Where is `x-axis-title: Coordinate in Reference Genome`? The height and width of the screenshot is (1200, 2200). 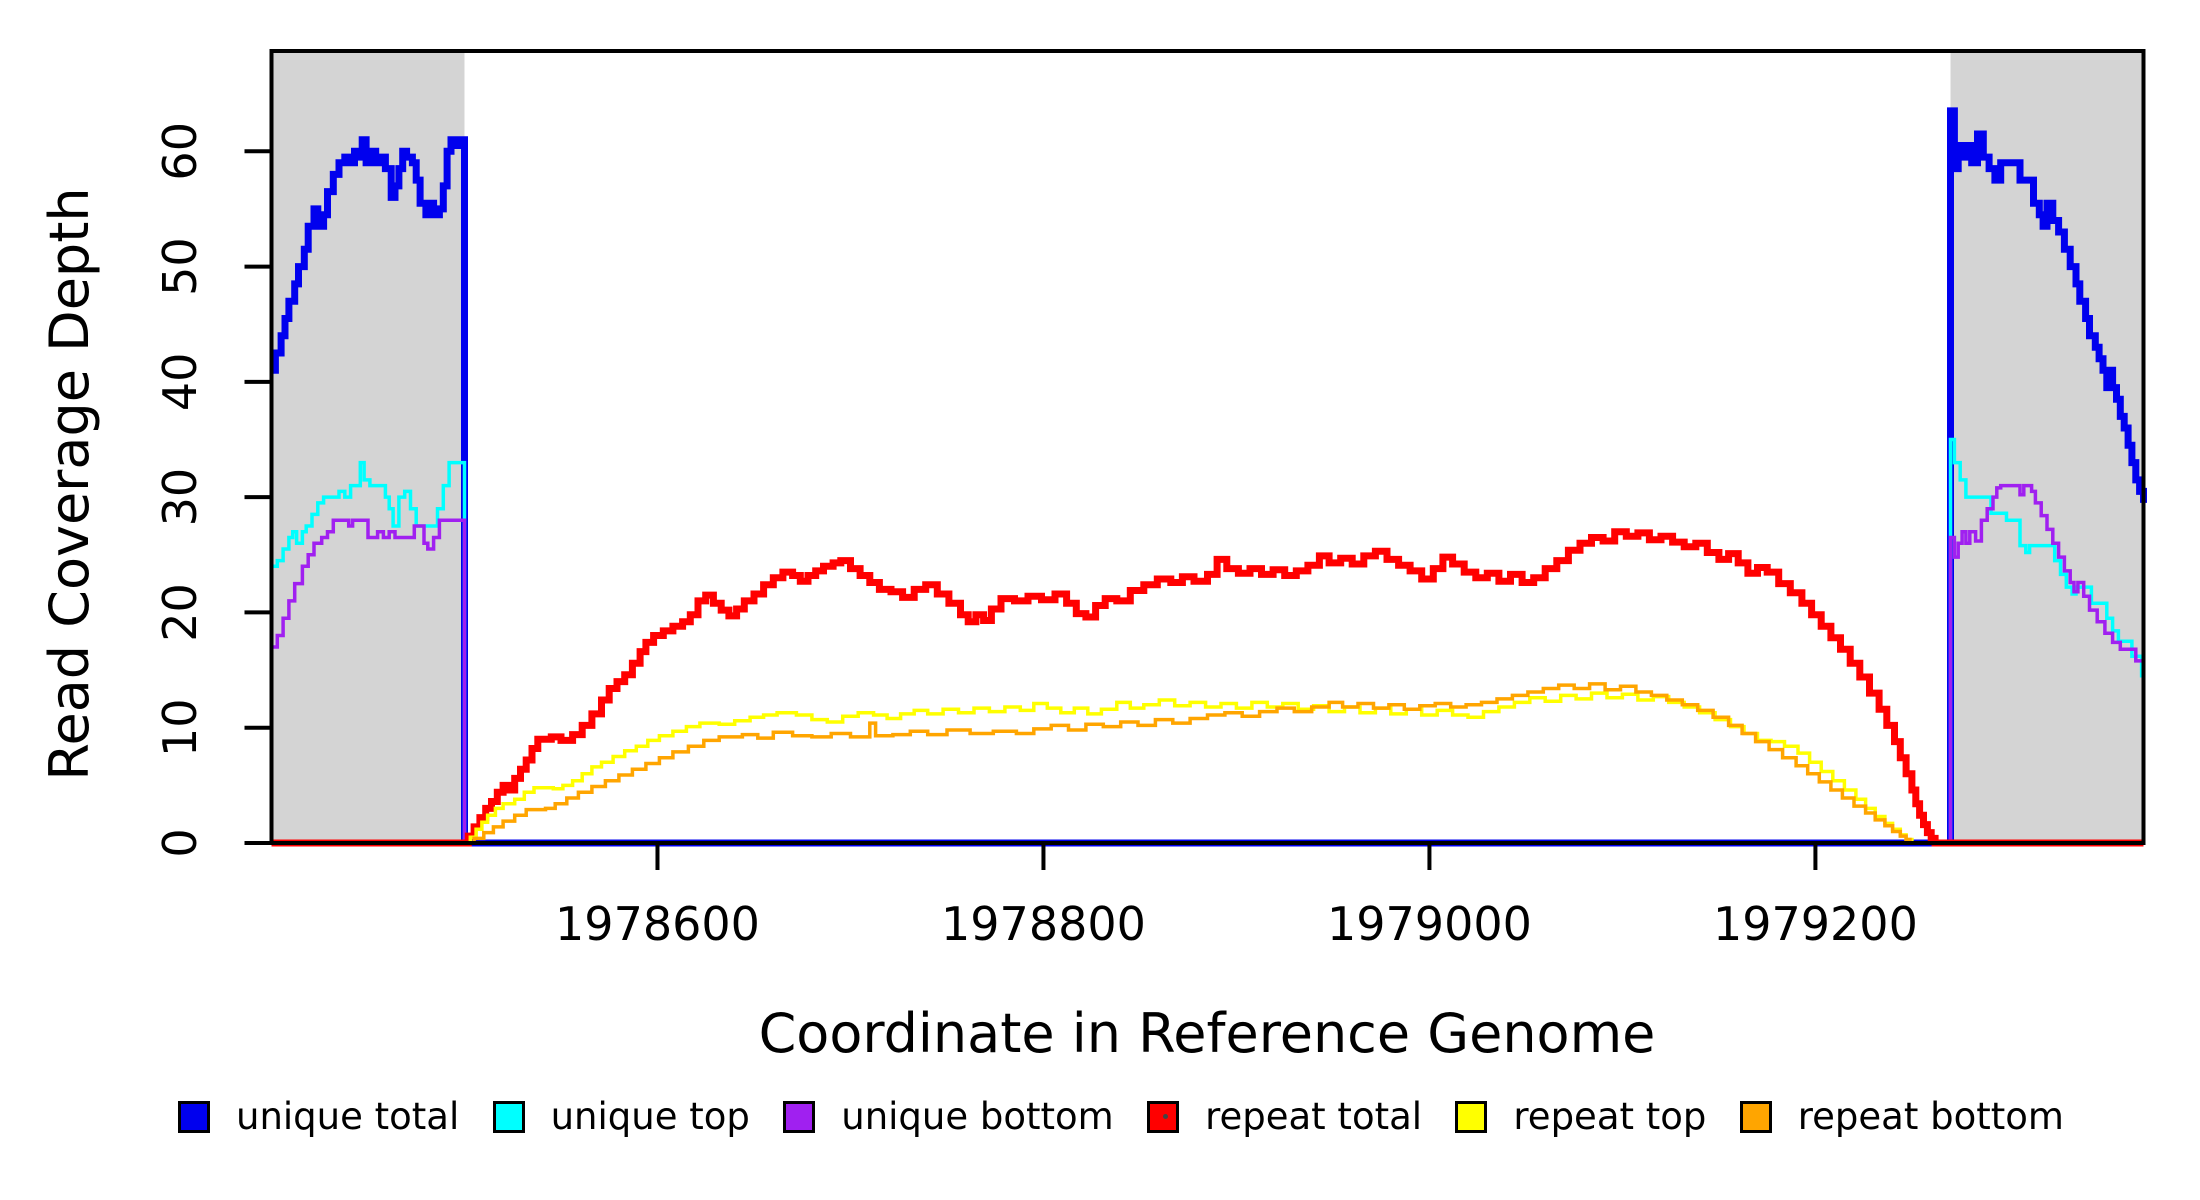
x-axis-title: Coordinate in Reference Genome is located at coordinates (1207, 1033).